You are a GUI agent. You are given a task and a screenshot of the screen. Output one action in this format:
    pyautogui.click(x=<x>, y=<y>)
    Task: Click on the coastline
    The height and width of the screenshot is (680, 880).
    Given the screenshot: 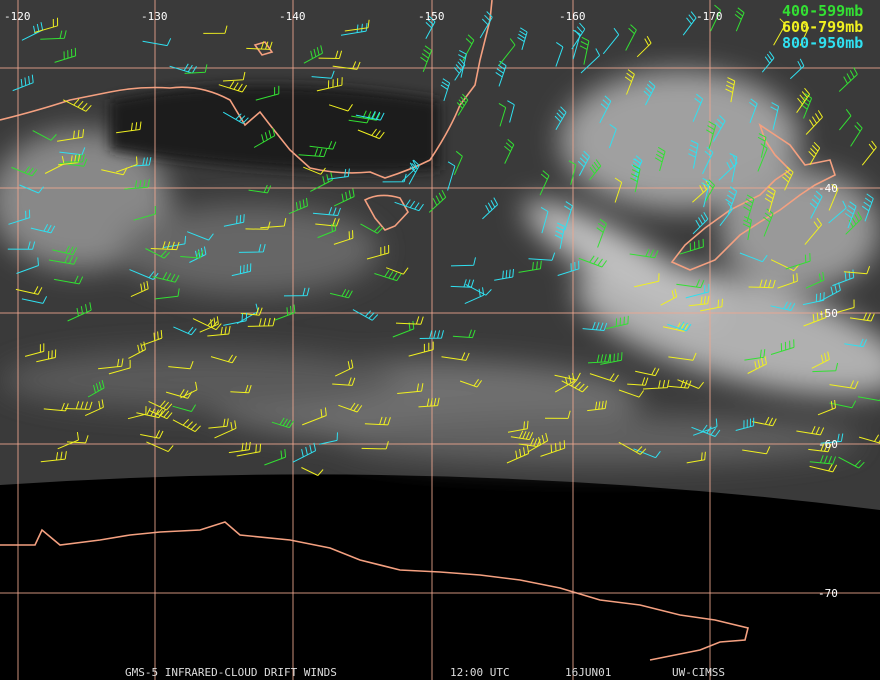 What is the action you would take?
    pyautogui.click(x=263, y=48)
    